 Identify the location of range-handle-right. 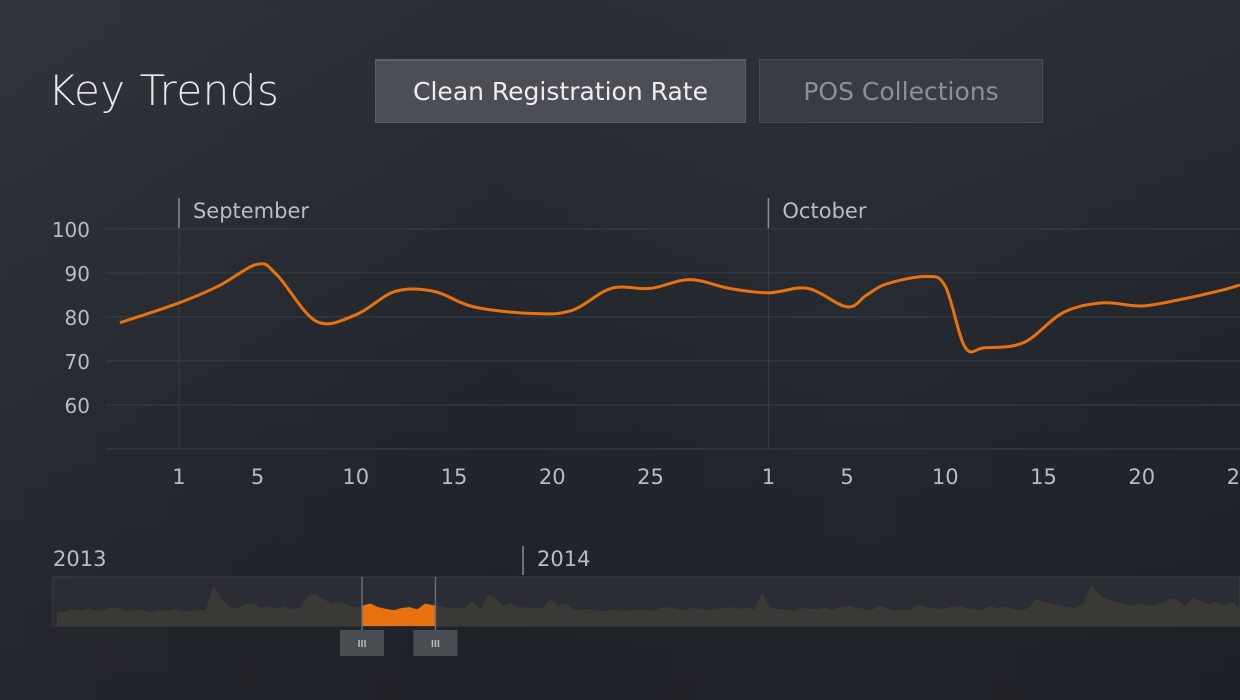
(435, 643).